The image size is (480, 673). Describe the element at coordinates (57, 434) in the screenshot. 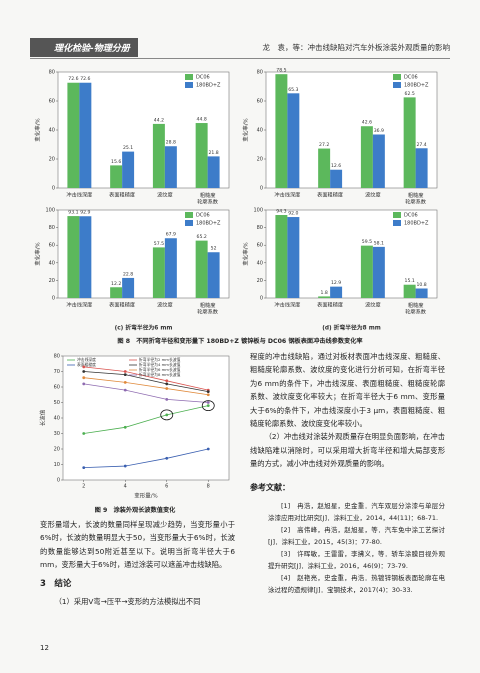

I see `y-tick-label: 30` at that location.